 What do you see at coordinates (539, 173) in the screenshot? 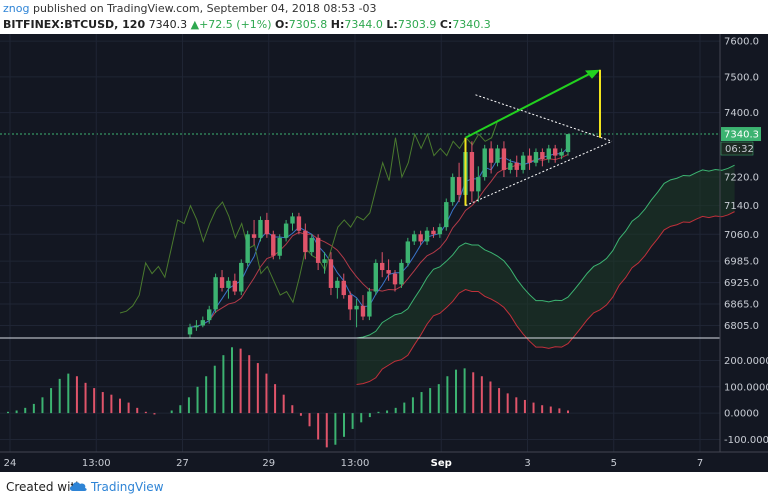
I see `wedge-lower-line` at bounding box center [539, 173].